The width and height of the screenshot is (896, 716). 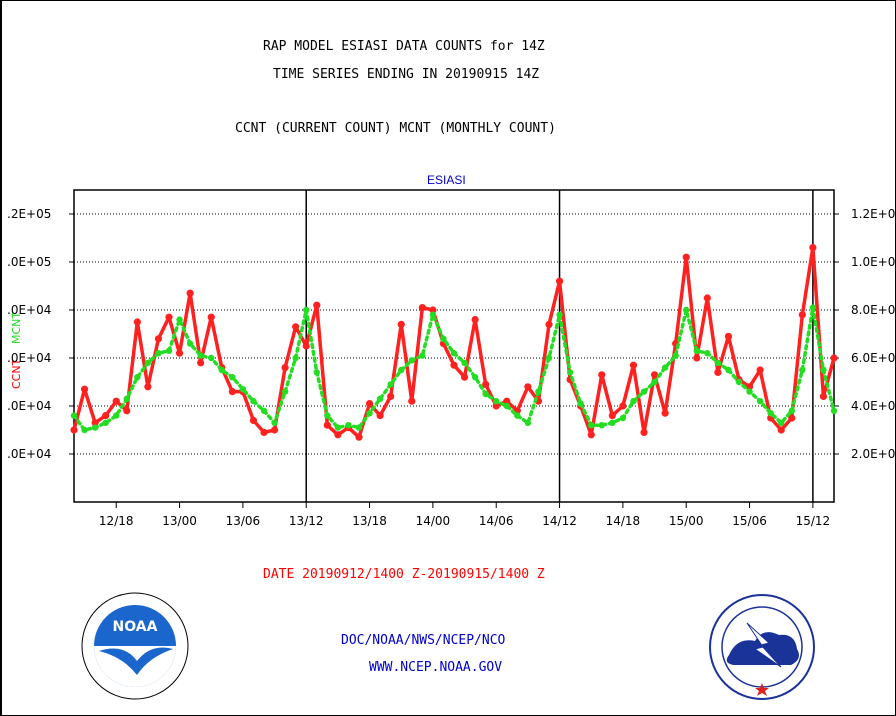 I want to click on x-tick-label: 15/12, so click(x=813, y=521).